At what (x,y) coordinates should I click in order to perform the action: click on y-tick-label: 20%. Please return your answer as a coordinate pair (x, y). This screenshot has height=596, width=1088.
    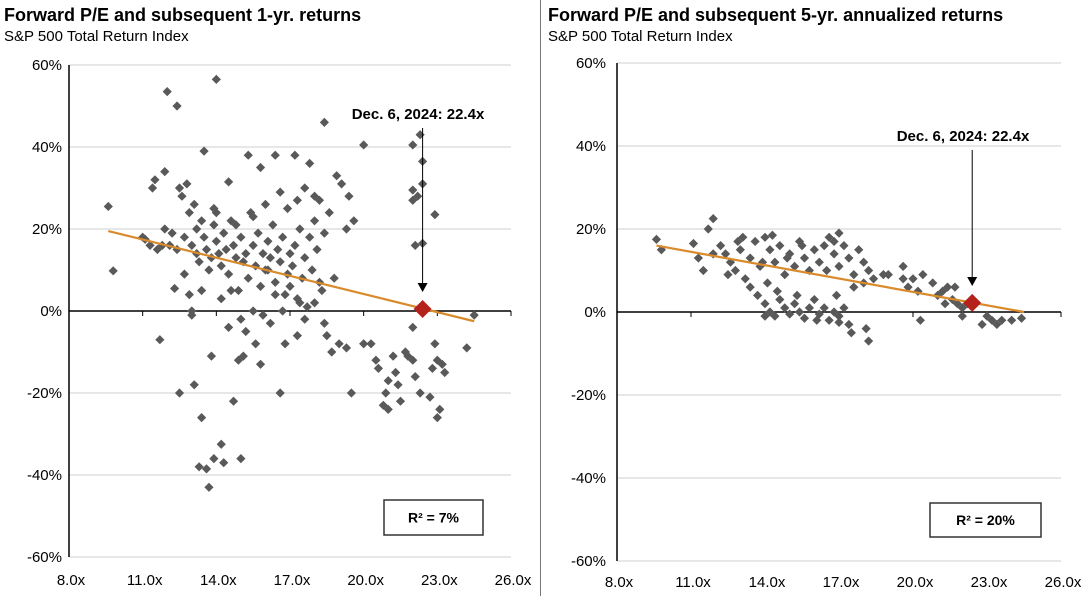
    Looking at the image, I should click on (591, 229).